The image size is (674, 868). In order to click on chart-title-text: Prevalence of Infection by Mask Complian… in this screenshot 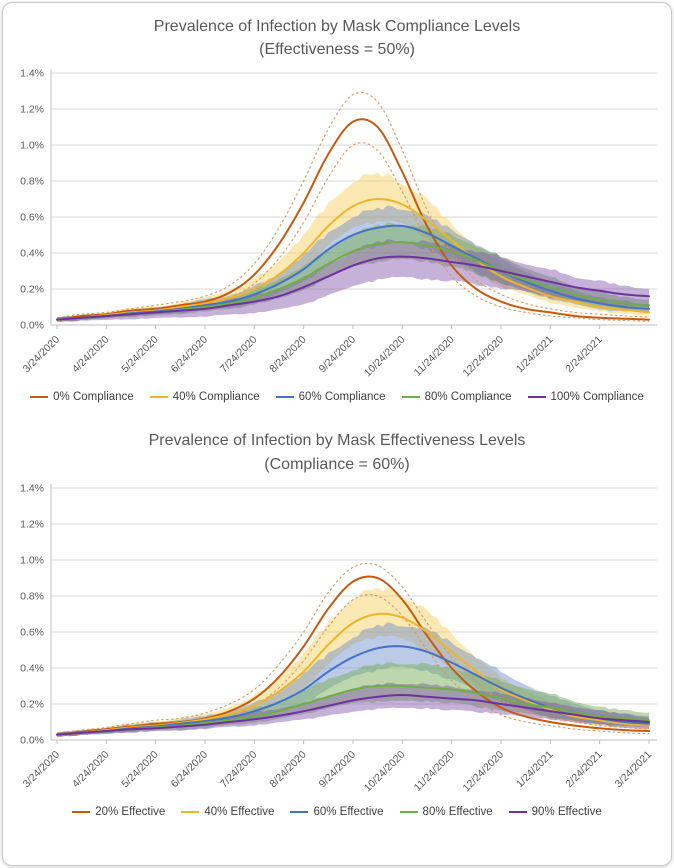, I will do `click(337, 26)`.